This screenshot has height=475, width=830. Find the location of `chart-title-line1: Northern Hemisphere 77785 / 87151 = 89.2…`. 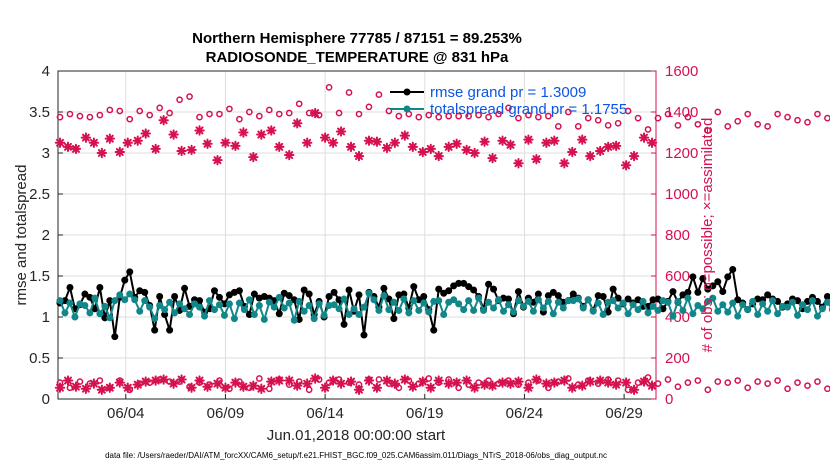

chart-title-line1: Northern Hemisphere 77785 / 87151 = 89.2… is located at coordinates (357, 38).